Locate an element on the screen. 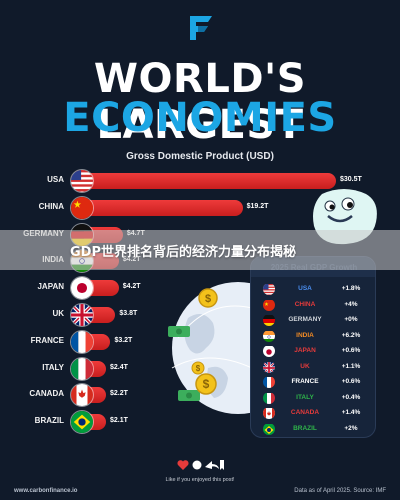  country-label: FRANCE is located at coordinates (47, 340).